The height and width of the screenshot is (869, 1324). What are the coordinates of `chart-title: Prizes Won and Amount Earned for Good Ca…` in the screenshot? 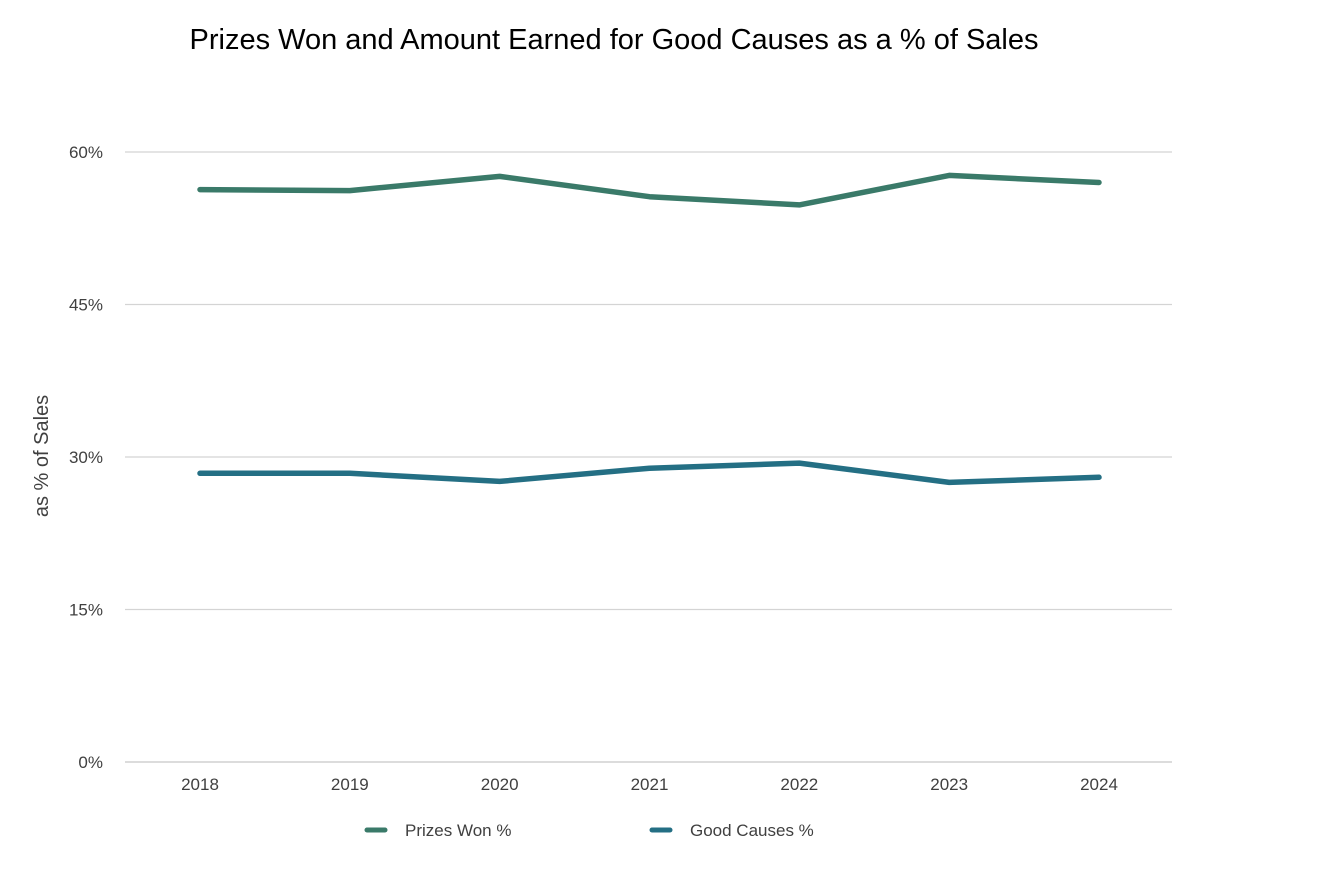 It's located at (614, 40).